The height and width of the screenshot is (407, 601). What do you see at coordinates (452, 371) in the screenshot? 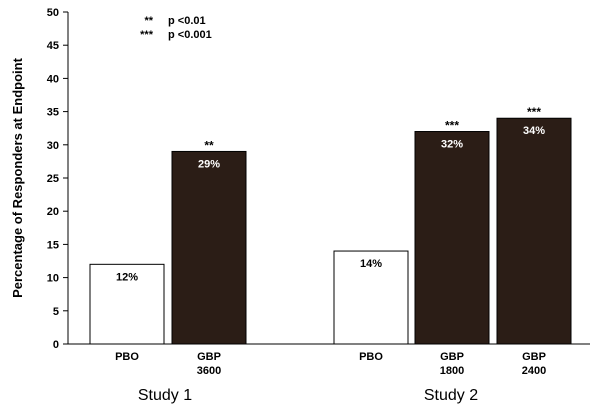
I see `x-category-label: 1800` at bounding box center [452, 371].